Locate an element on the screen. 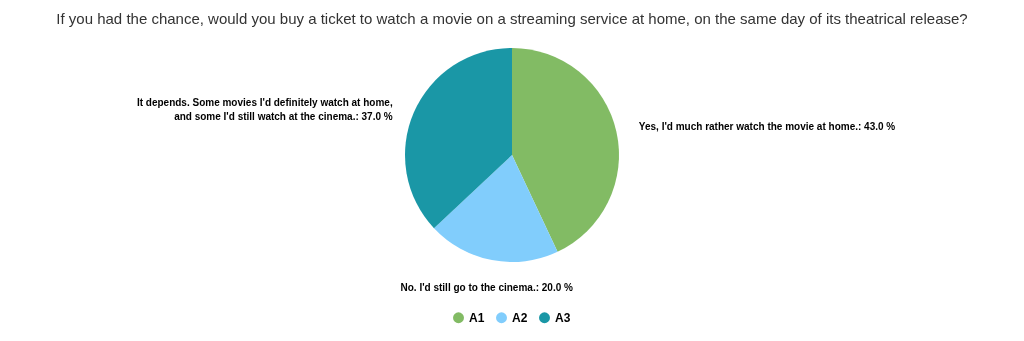 This screenshot has width=1024, height=341. legend-label: A2 is located at coordinates (520, 317).